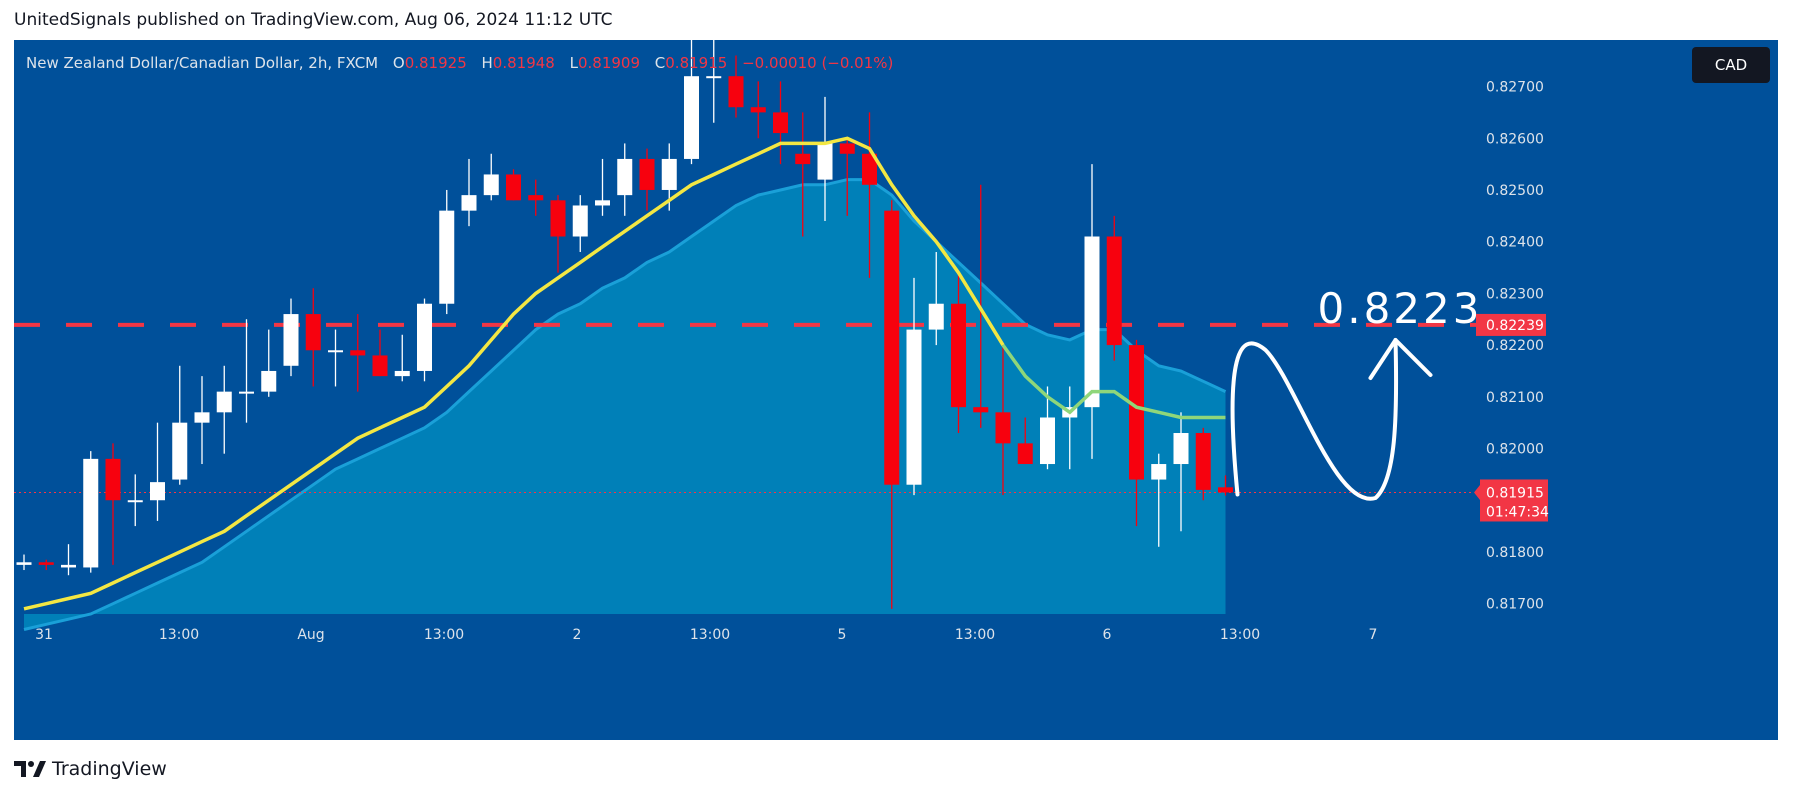 This screenshot has width=1793, height=798. I want to click on bar-countdown: 01:47:34, so click(1517, 512).